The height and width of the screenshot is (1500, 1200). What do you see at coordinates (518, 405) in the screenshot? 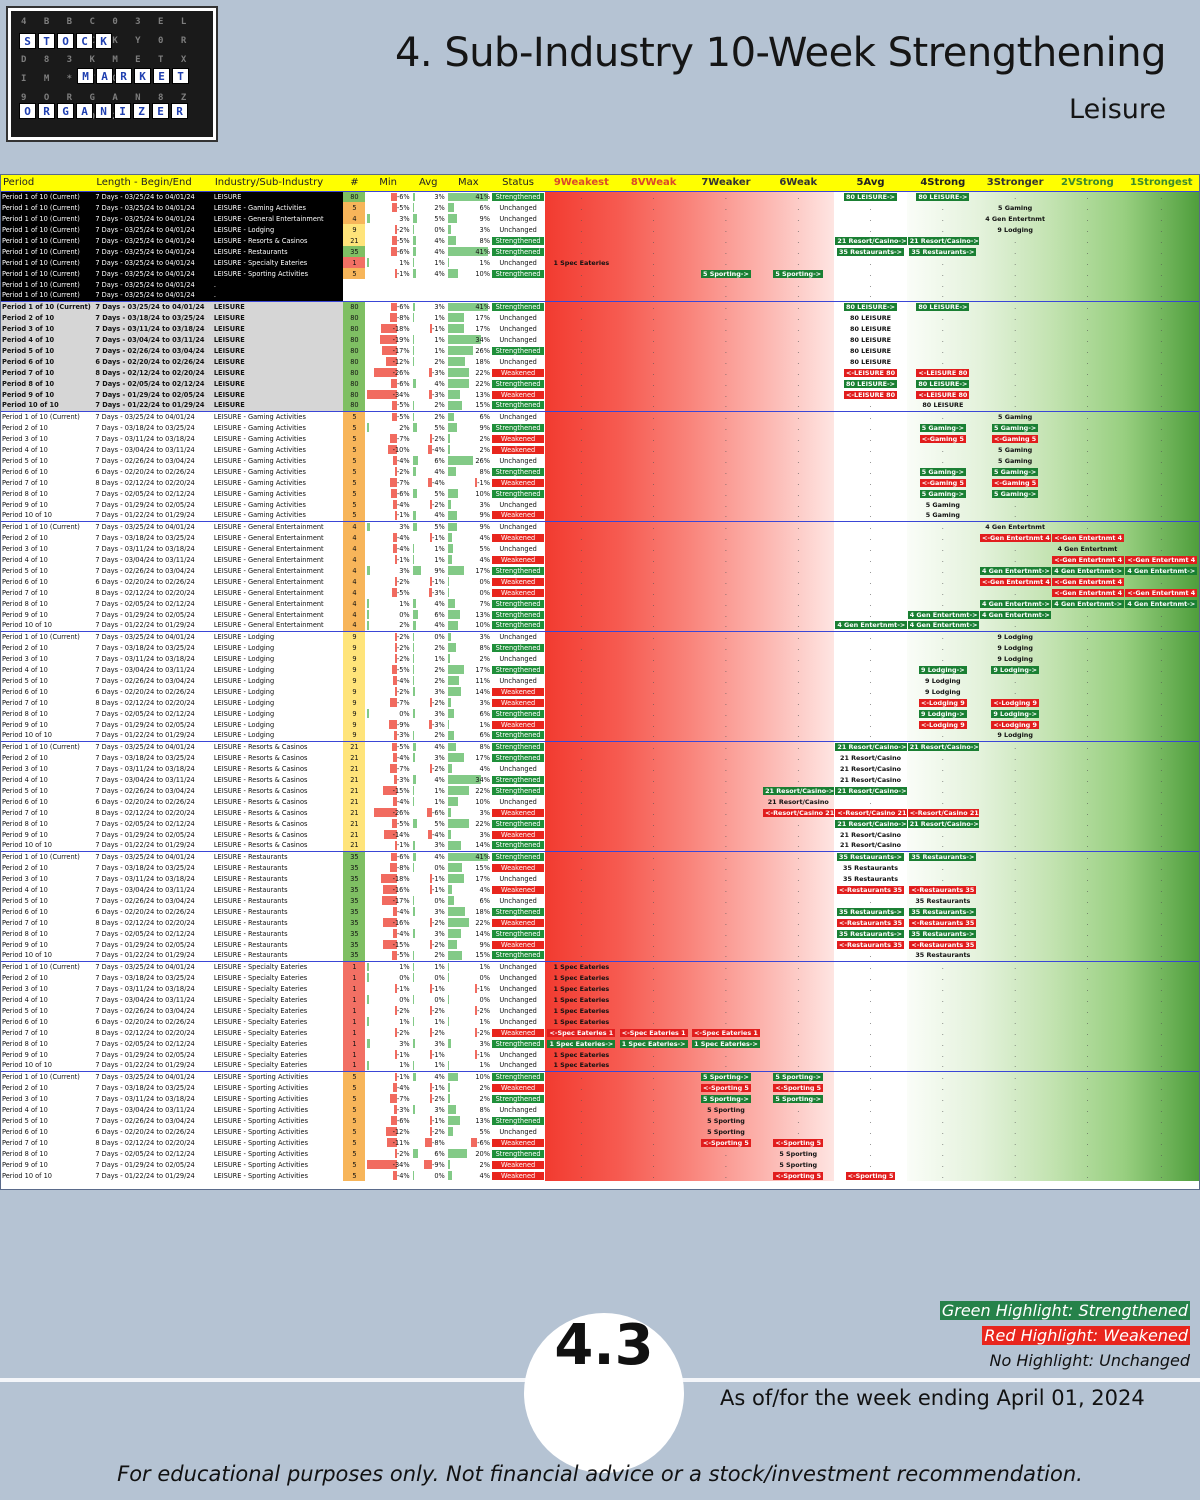
I see `status-badge: Strengthened` at bounding box center [518, 405].